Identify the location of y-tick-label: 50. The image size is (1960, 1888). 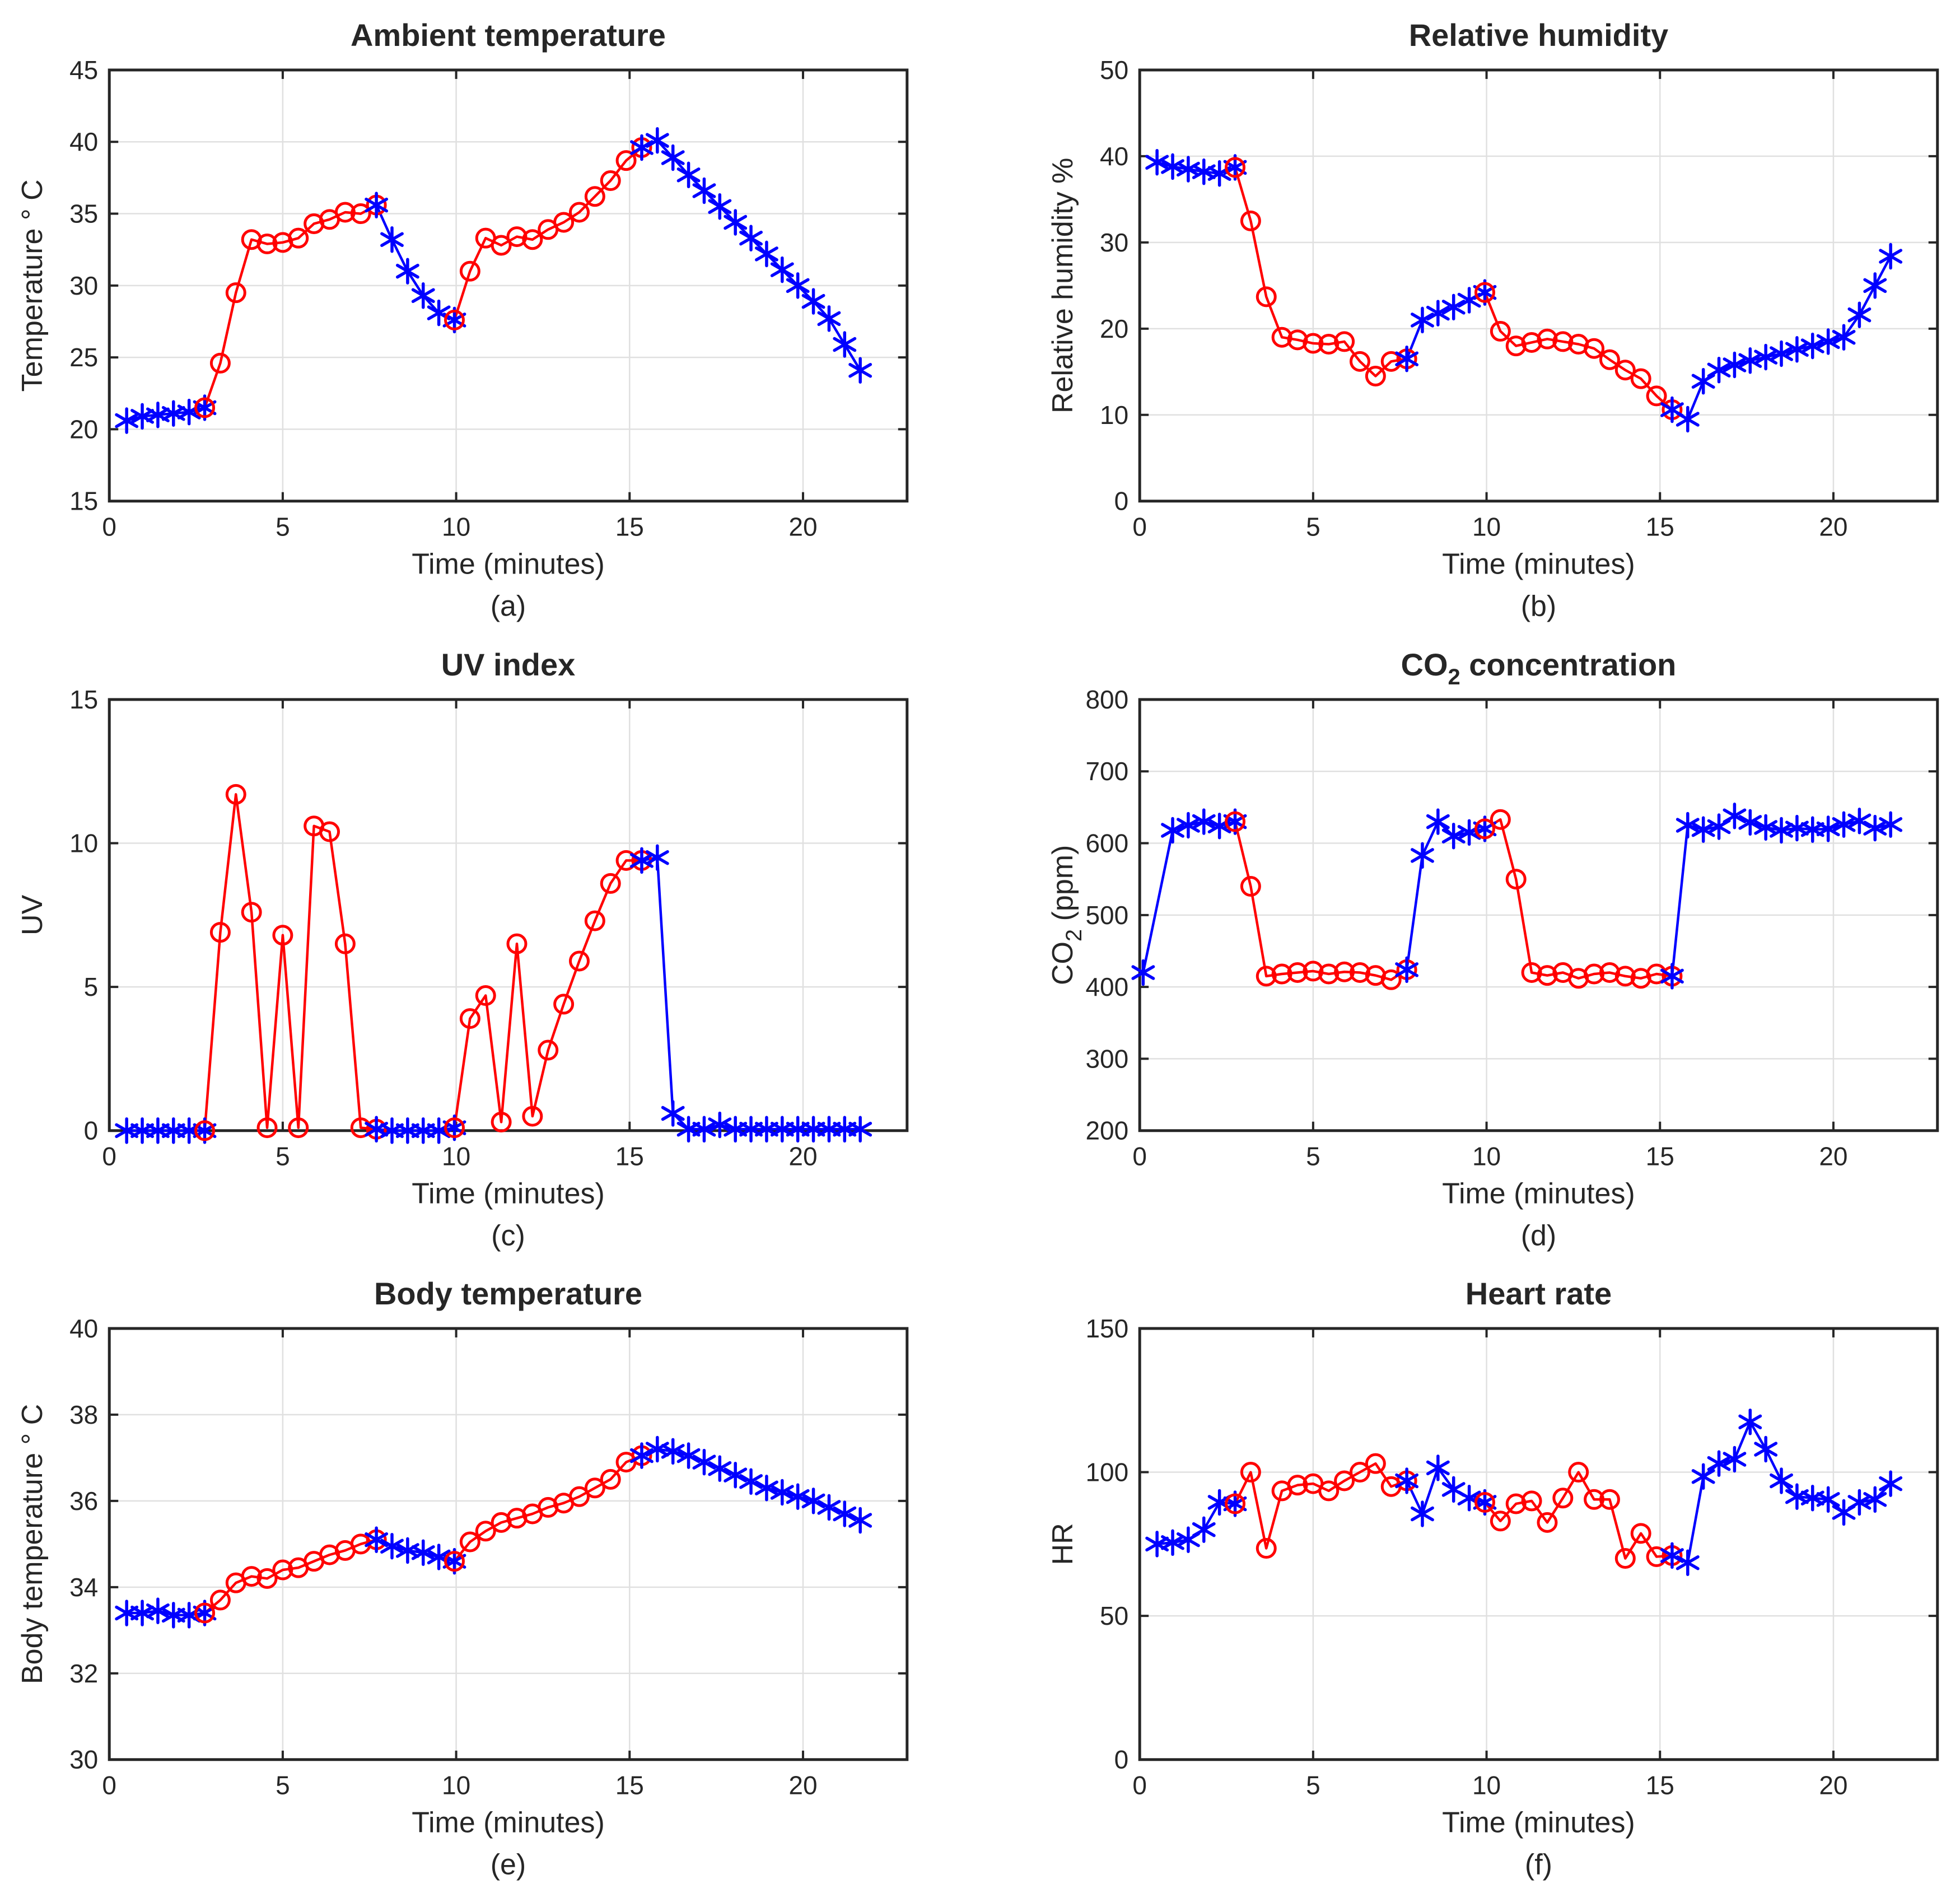
(1114, 70).